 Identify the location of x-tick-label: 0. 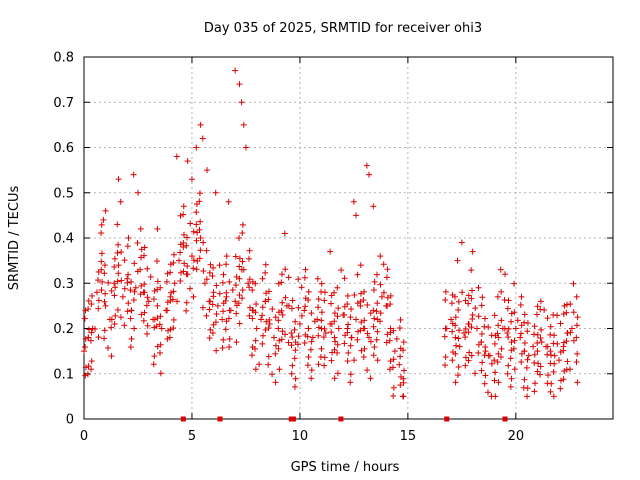
(84, 436).